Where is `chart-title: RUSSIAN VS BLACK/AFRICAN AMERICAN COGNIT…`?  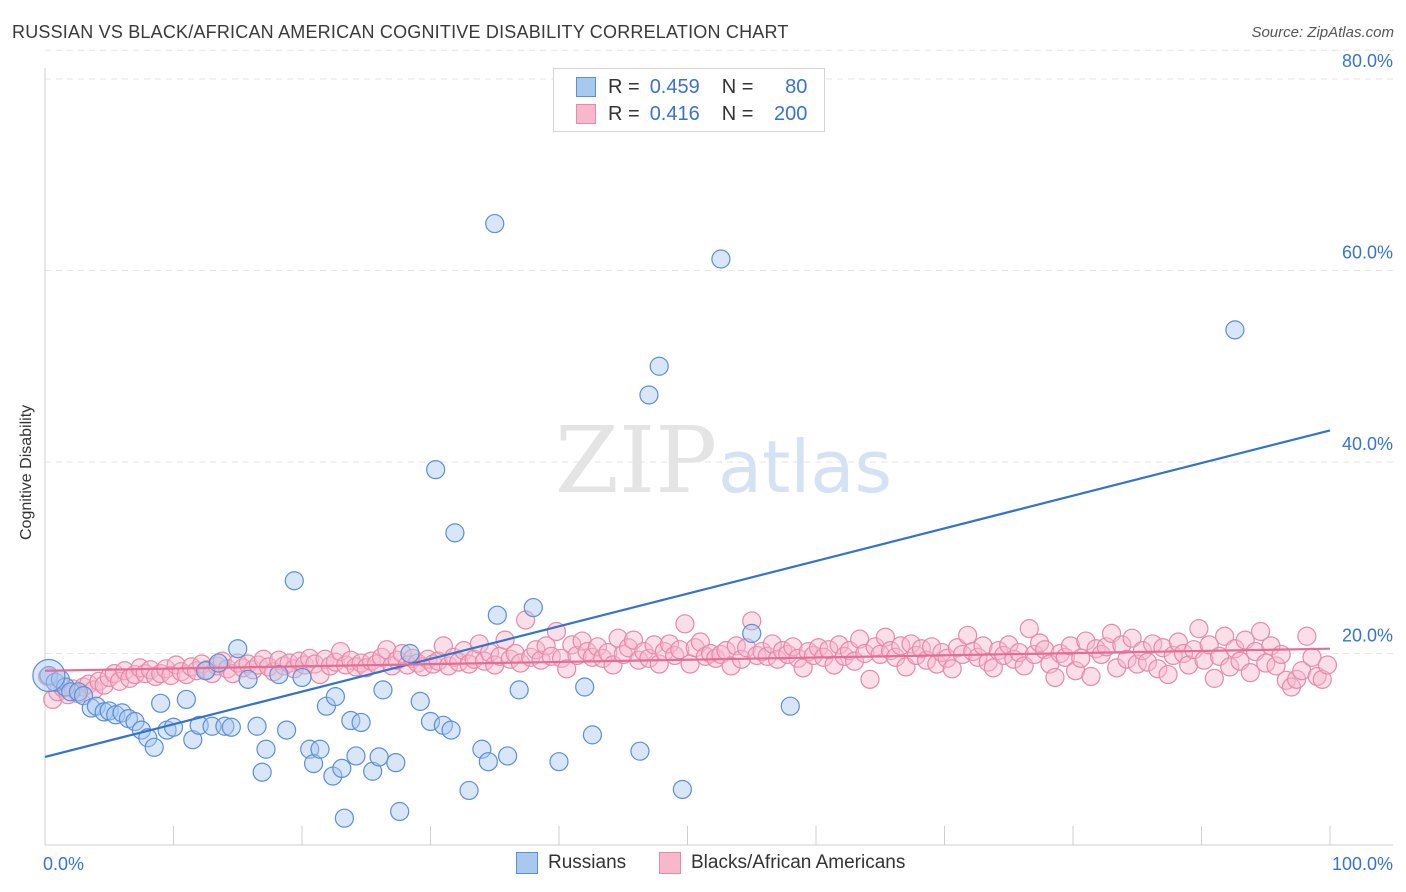
chart-title: RUSSIAN VS BLACK/AFRICAN AMERICAN COGNIT… is located at coordinates (400, 32).